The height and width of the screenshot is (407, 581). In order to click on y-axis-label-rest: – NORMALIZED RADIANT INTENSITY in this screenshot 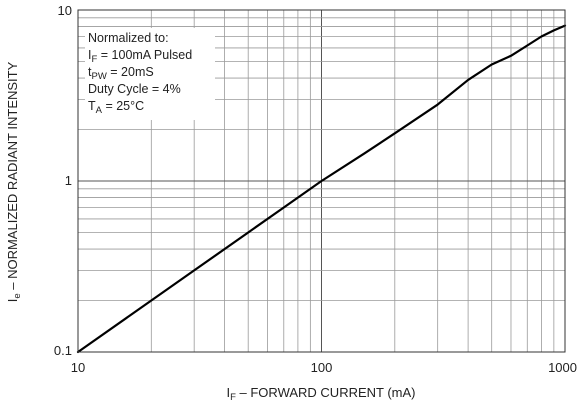, I will do `click(12, 177)`.